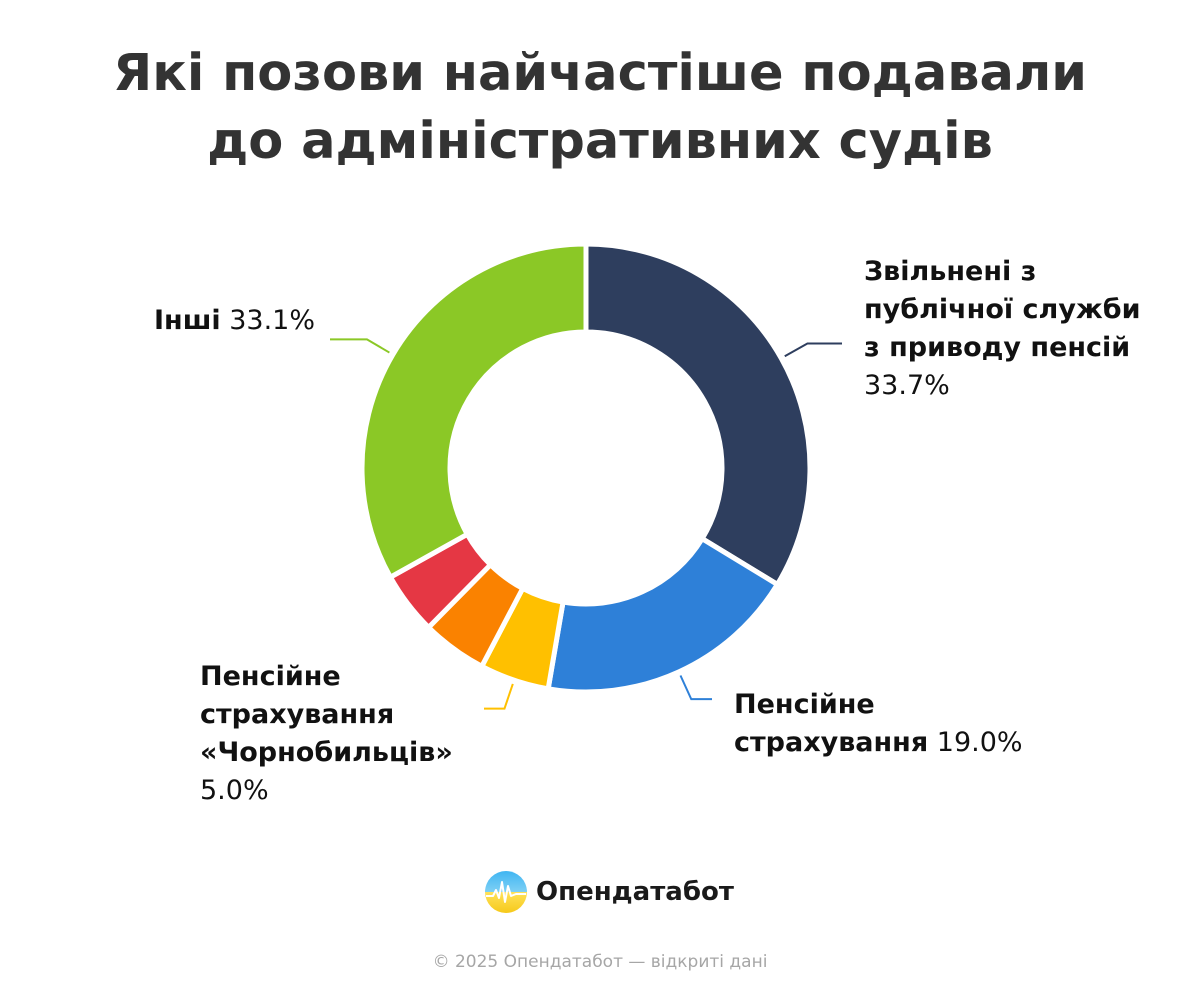  Describe the element at coordinates (326, 752) in the screenshot. I see `label-text: «Чорнобильців»` at that location.